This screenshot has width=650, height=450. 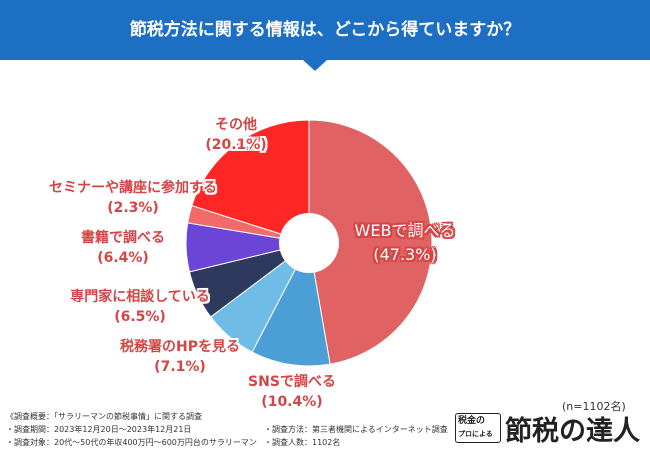 What do you see at coordinates (472, 421) in the screenshot?
I see `brand-badge-line1: 税金の` at bounding box center [472, 421].